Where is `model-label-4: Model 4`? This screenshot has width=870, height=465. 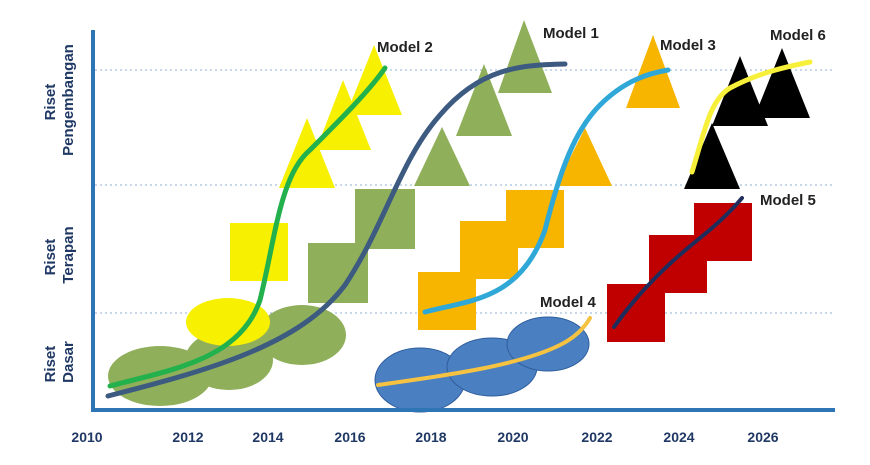
model-label-4: Model 4 is located at coordinates (568, 302).